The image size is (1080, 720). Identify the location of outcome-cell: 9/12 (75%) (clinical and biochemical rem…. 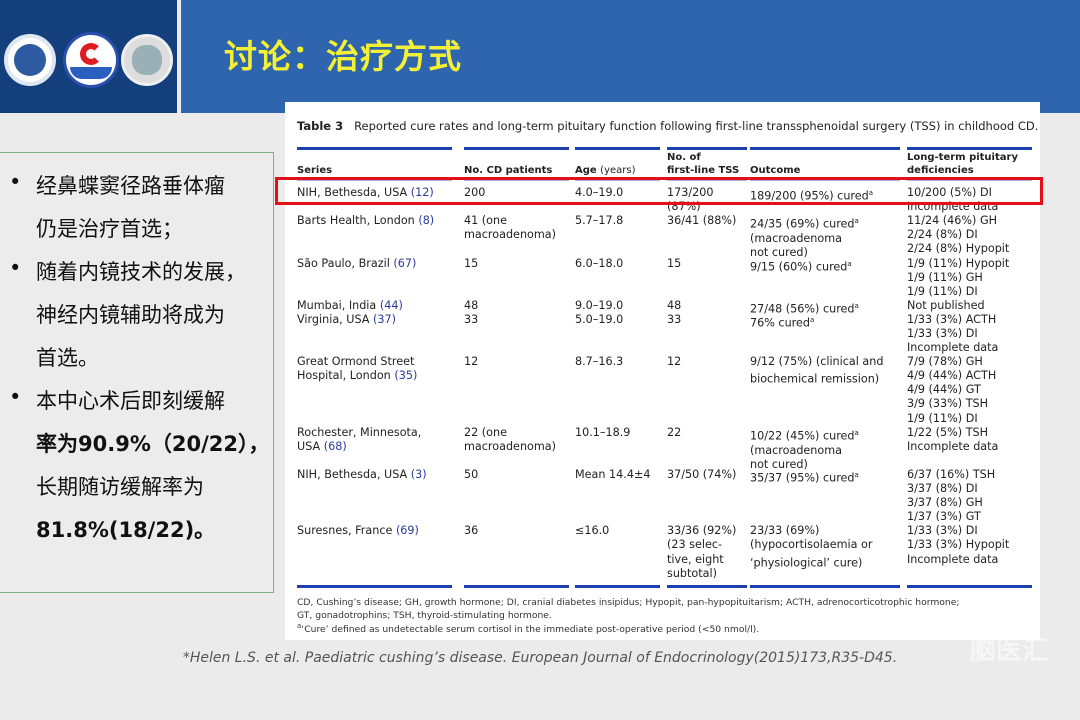
(817, 371).